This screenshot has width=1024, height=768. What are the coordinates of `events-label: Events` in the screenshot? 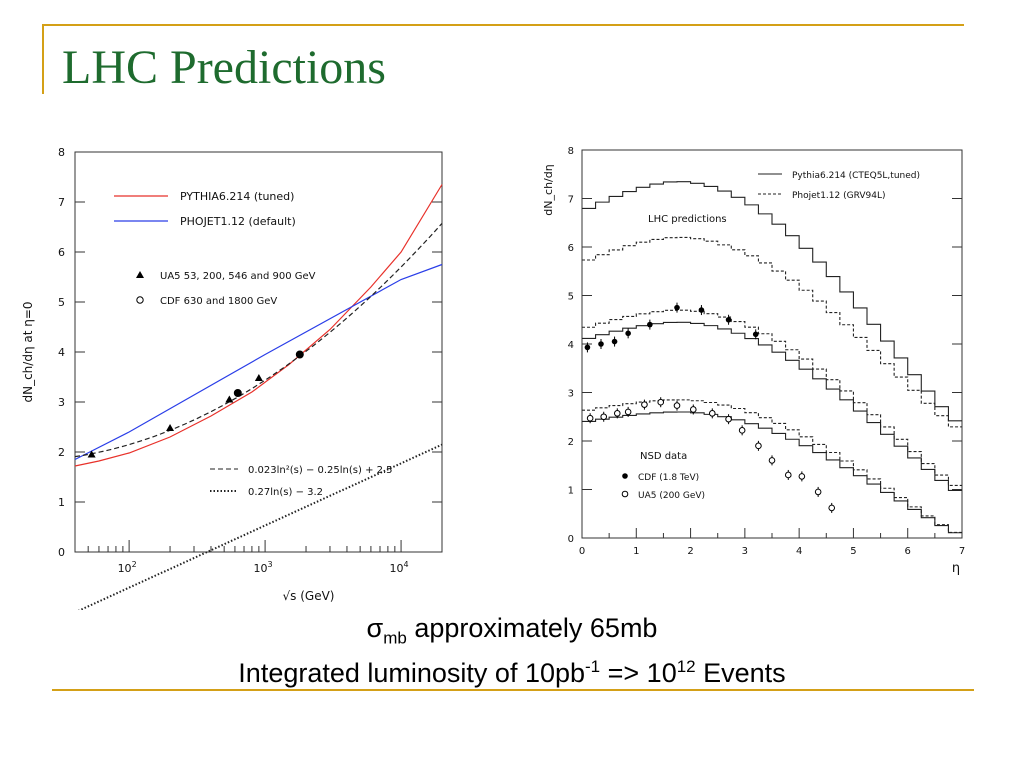 It's located at (740, 673).